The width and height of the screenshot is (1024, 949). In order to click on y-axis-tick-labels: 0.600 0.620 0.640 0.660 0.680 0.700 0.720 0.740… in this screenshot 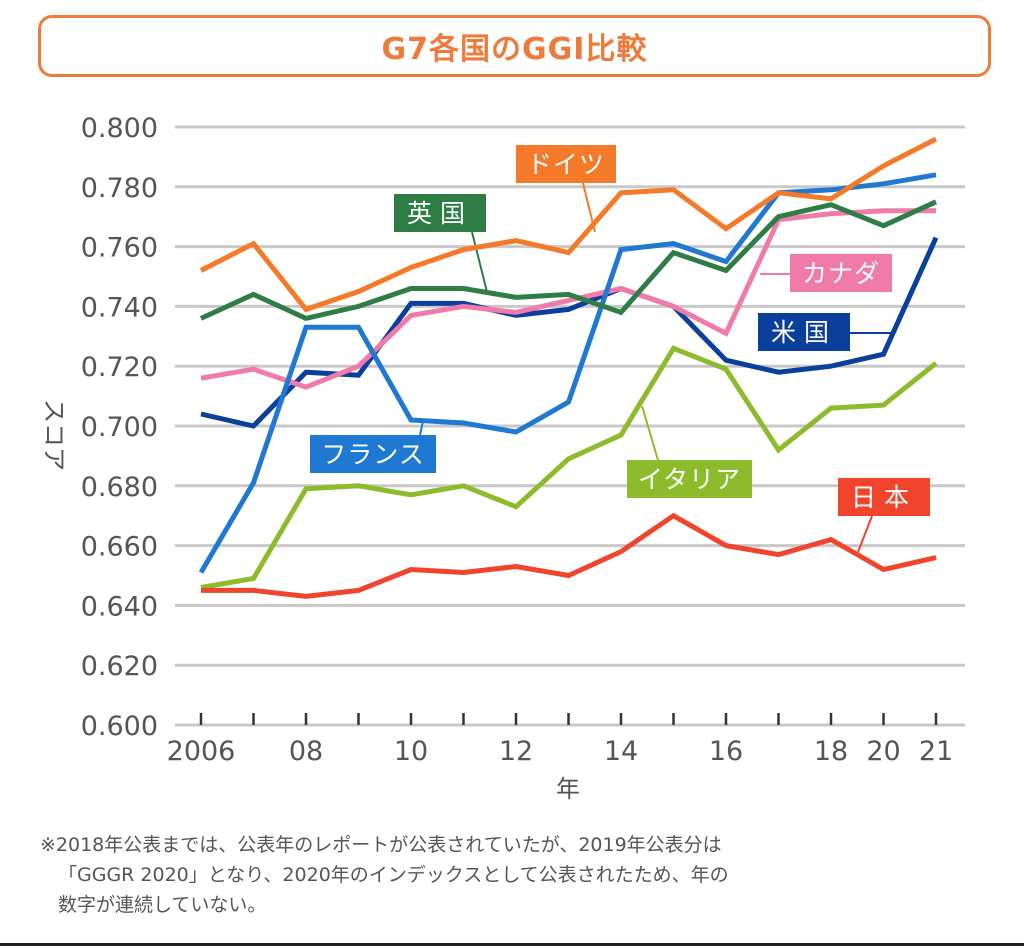, I will do `click(119, 427)`.